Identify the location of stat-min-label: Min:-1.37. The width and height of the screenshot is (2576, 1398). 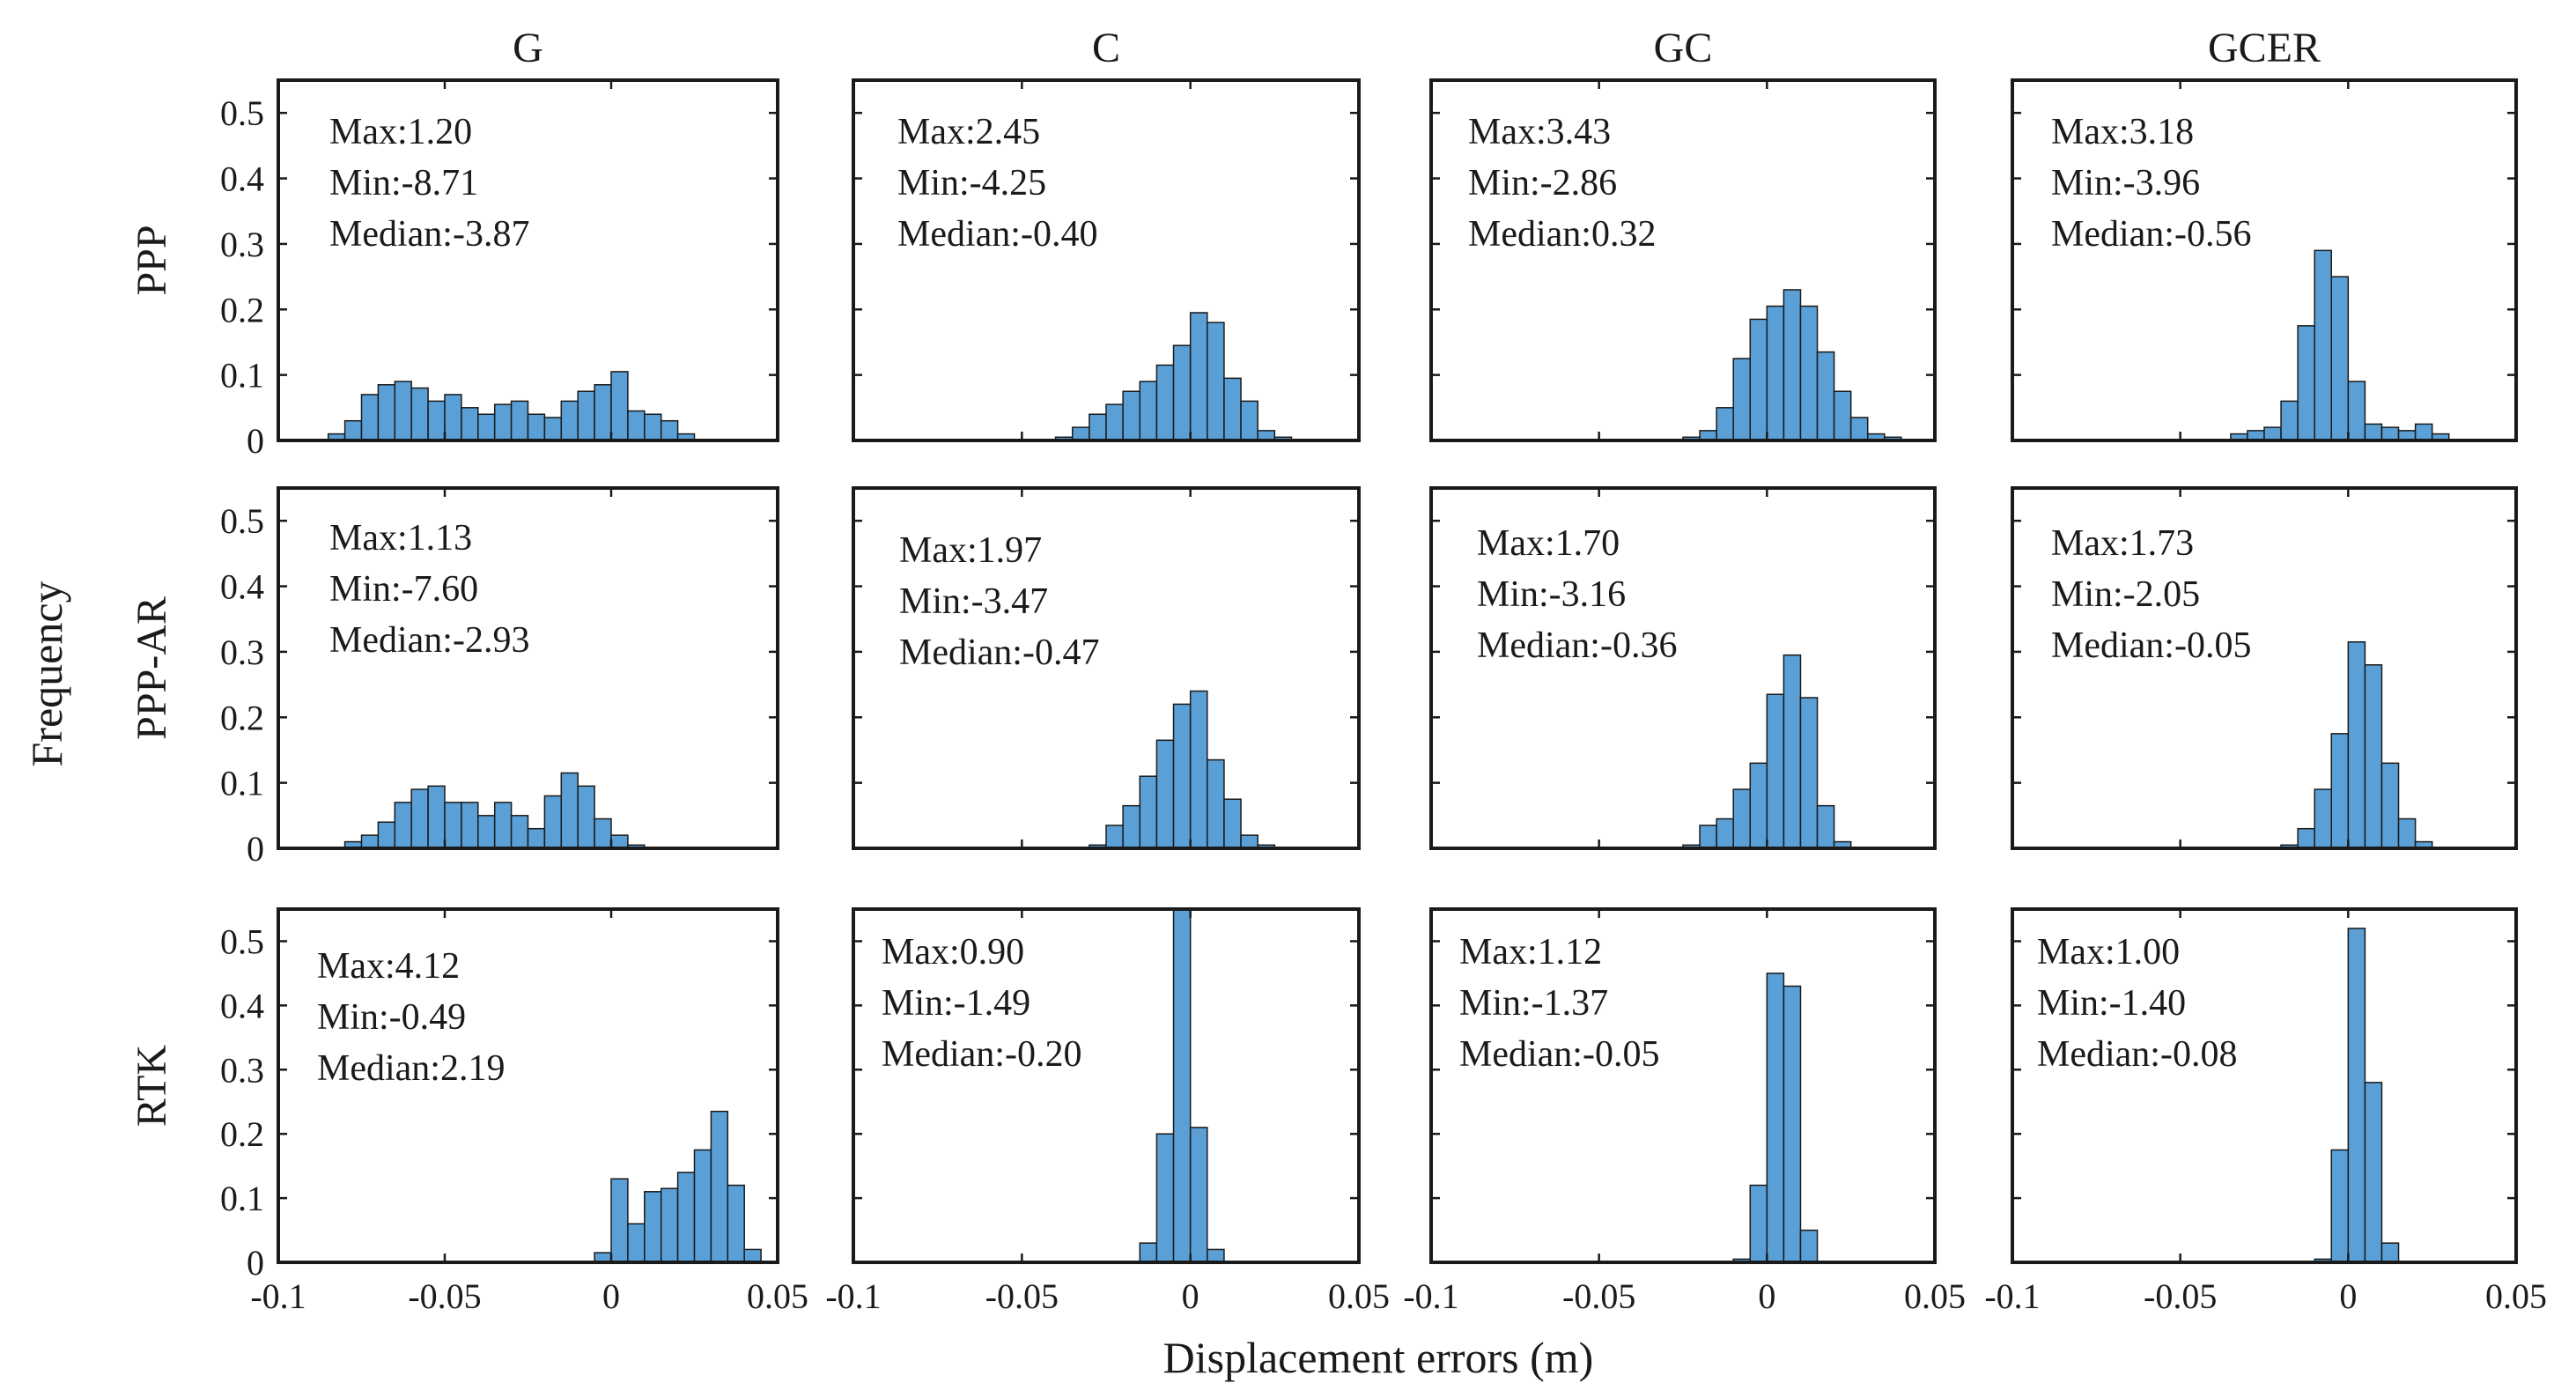
(1533, 1003).